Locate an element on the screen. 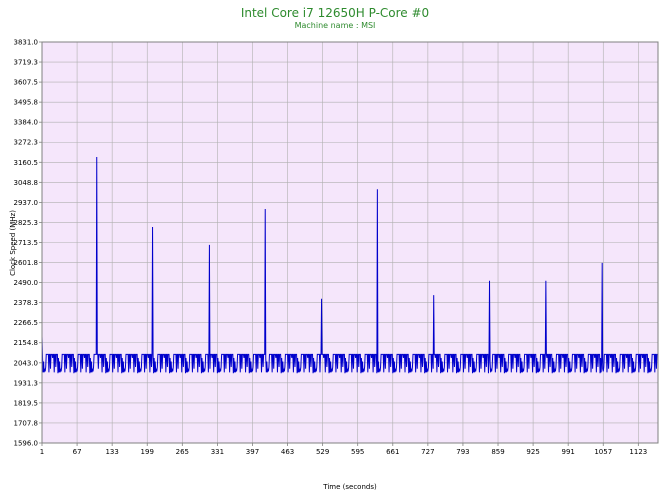 The height and width of the screenshot is (503, 670). y-tick-label: 1931.3 is located at coordinates (26, 383).